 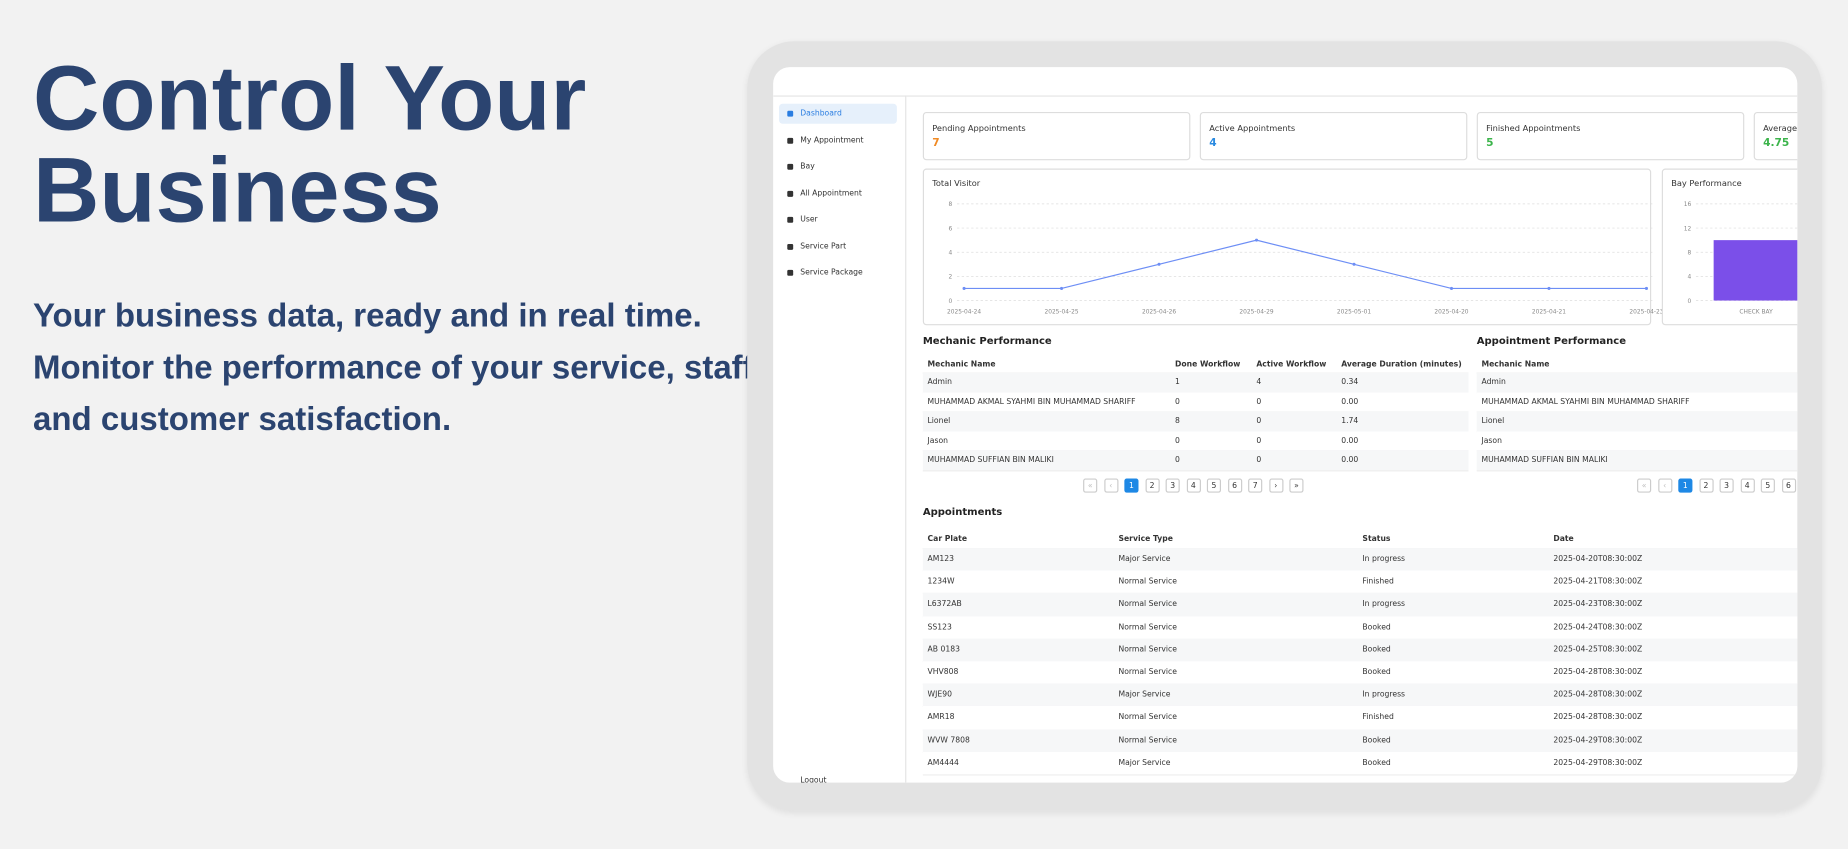 I want to click on table-row: Lionel, so click(x=1637, y=421).